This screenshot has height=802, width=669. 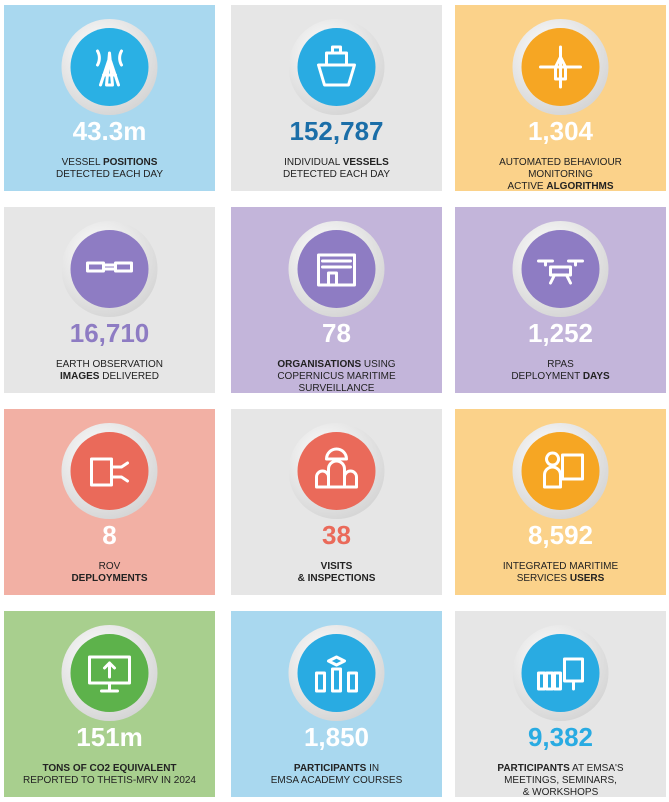 I want to click on stat-description: & INSPECTIONS, so click(x=337, y=578).